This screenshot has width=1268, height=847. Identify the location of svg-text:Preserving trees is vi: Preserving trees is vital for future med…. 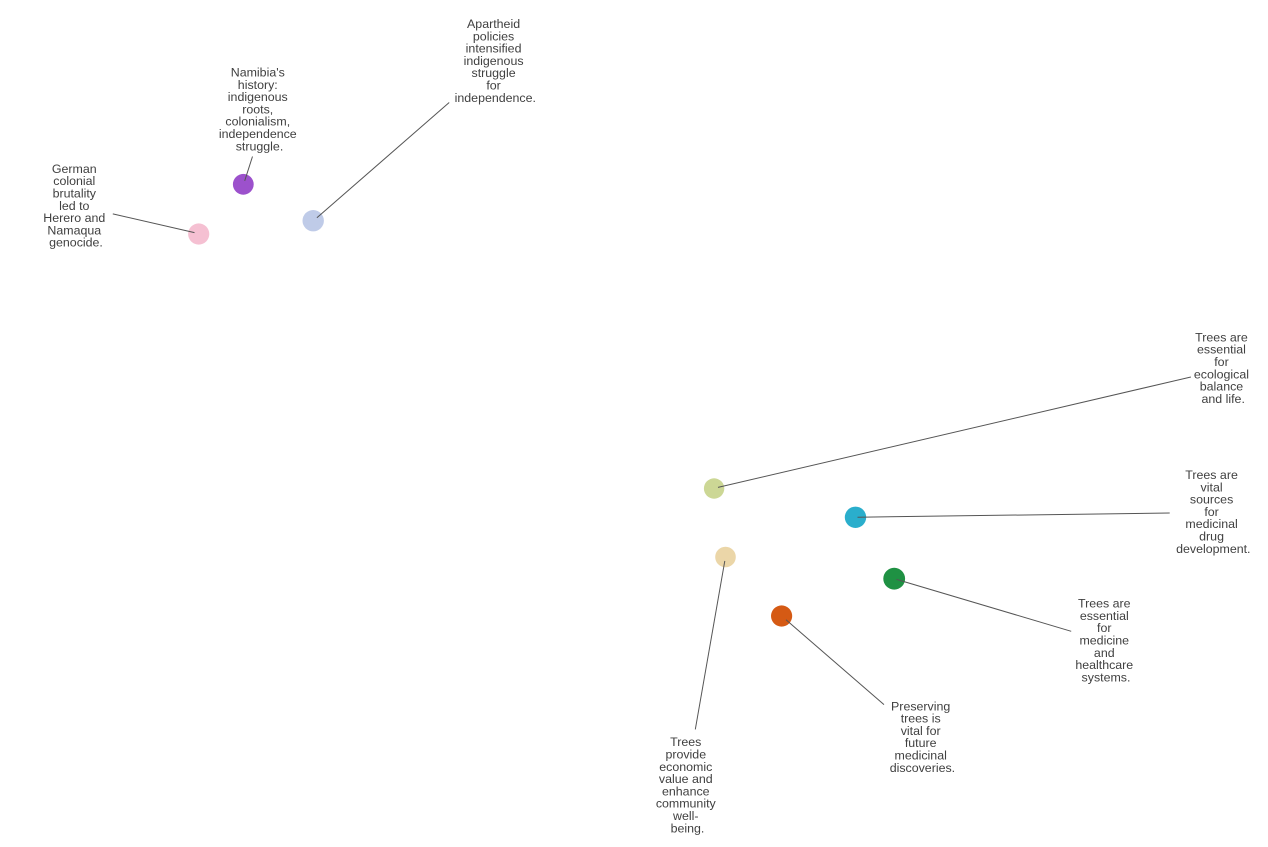
(922, 737).